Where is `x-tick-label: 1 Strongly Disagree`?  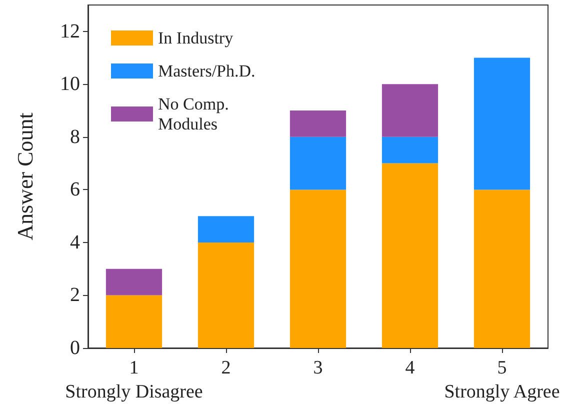 x-tick-label: 1 Strongly Disagree is located at coordinates (134, 380).